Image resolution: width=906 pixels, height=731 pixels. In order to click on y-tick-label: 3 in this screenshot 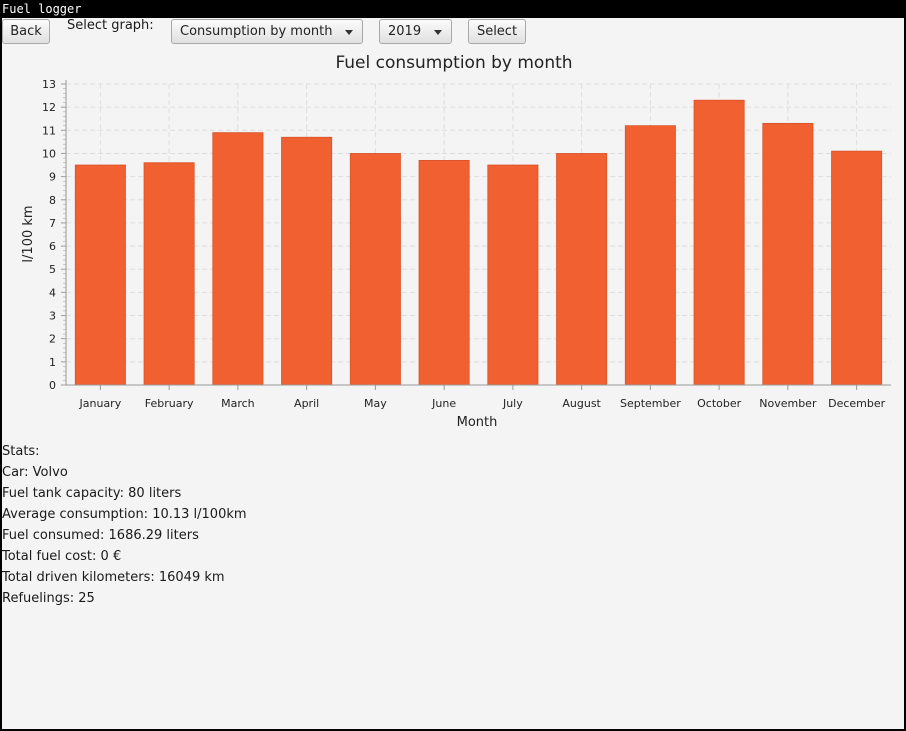, I will do `click(52, 316)`.